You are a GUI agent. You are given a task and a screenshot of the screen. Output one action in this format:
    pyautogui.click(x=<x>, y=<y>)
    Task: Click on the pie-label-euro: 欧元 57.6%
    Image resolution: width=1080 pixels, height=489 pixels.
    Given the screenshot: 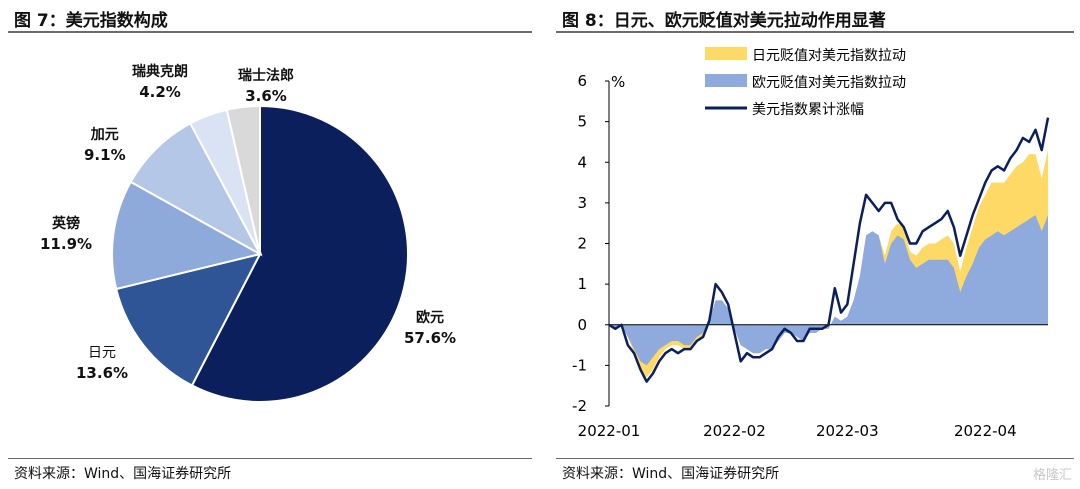 What is the action you would take?
    pyautogui.click(x=430, y=328)
    